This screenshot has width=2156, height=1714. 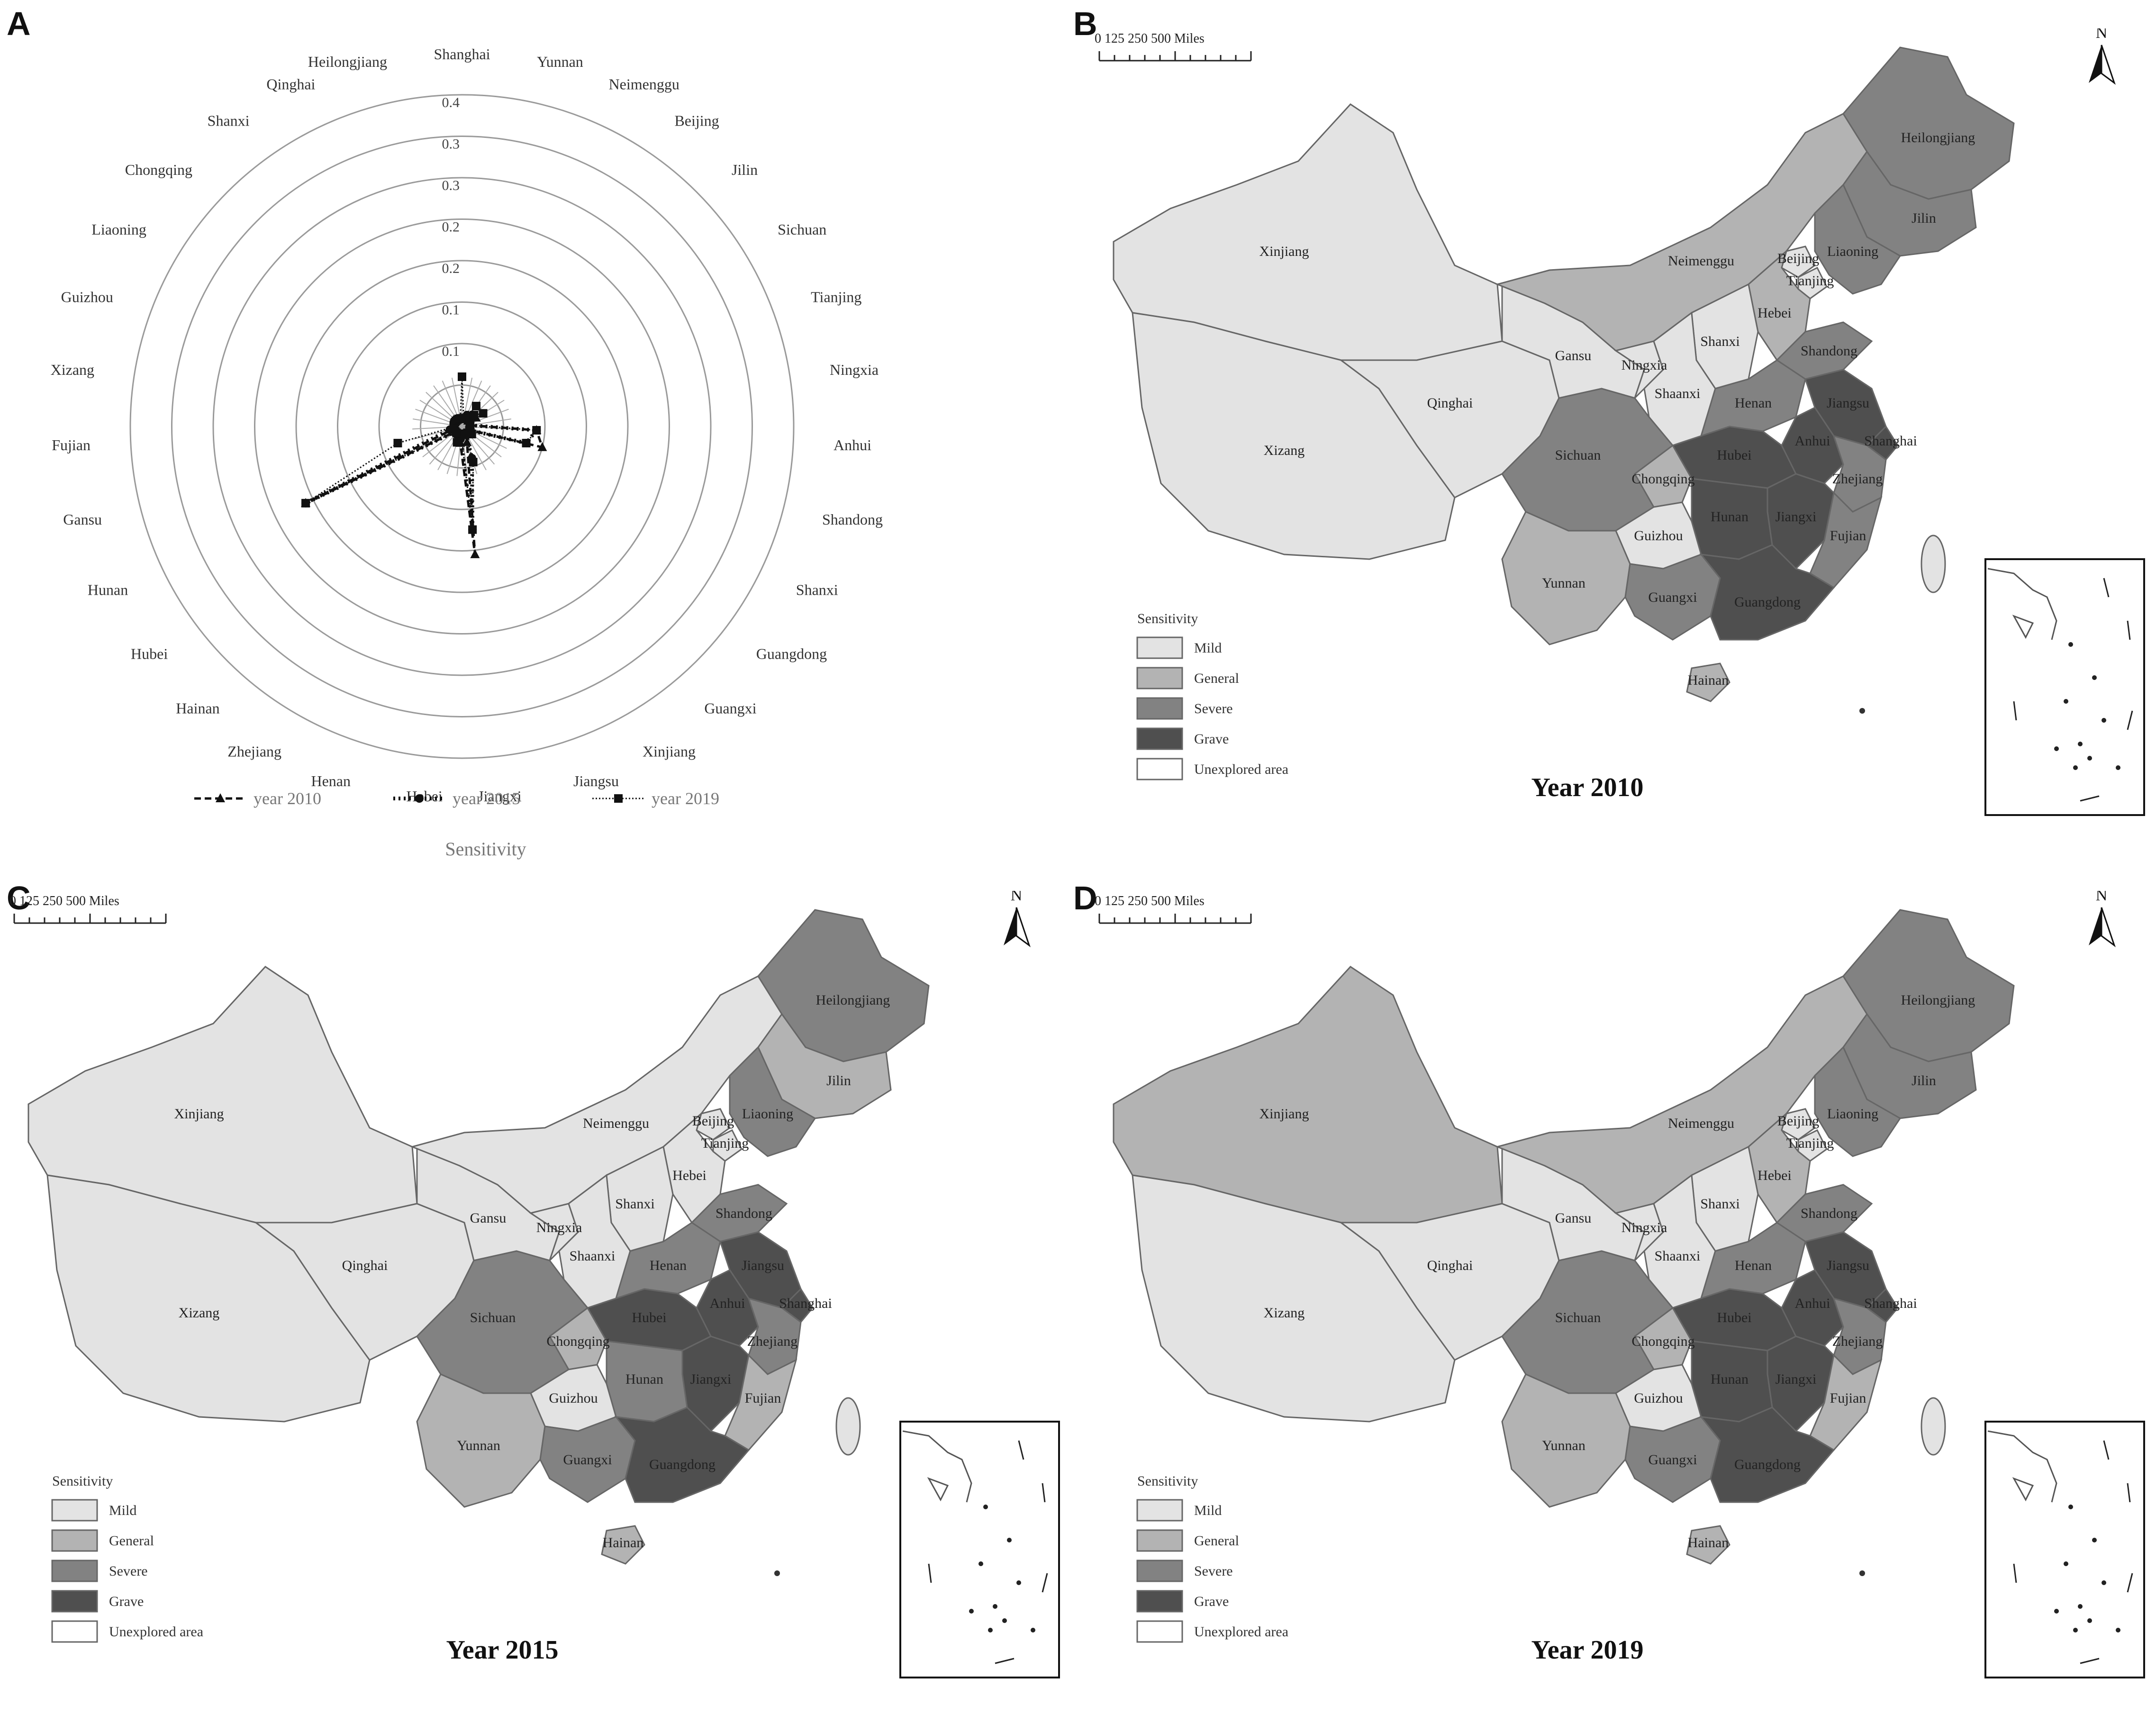 I want to click on province-fujian, so click(x=1846, y=1402).